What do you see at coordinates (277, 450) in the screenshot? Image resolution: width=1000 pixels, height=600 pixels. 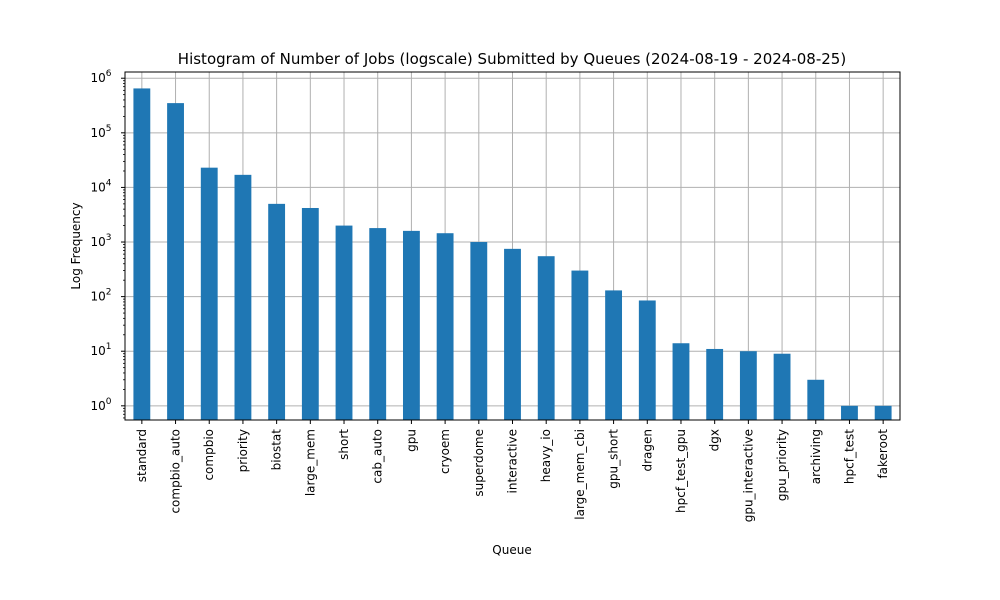 I see `x-tick-label: biostat` at bounding box center [277, 450].